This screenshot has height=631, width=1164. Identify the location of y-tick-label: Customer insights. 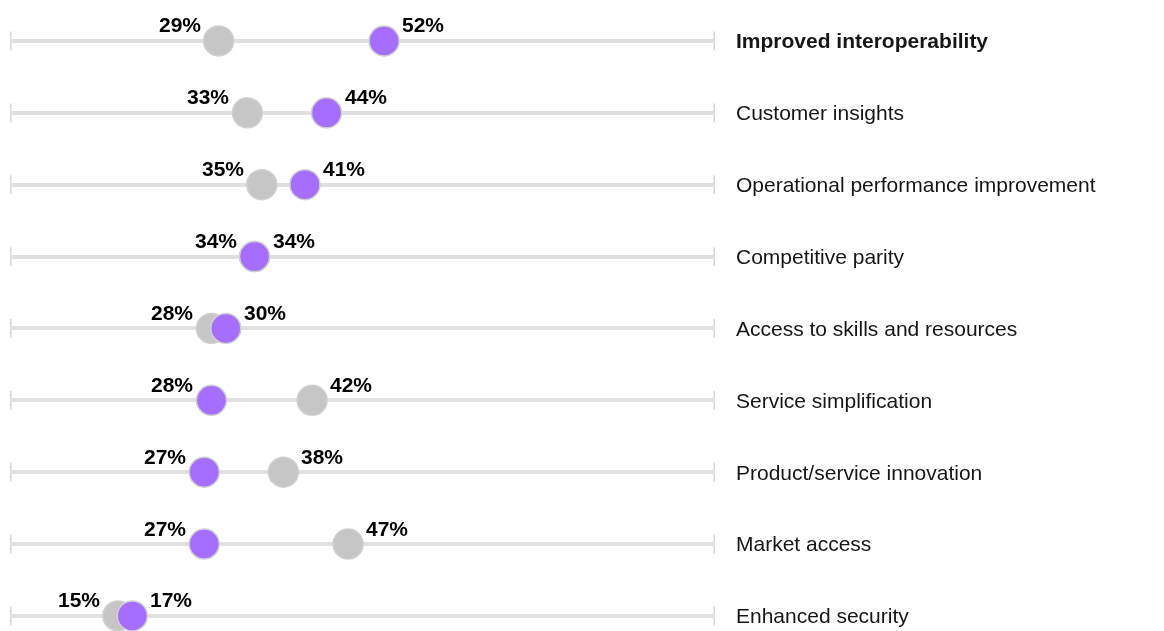
(820, 113).